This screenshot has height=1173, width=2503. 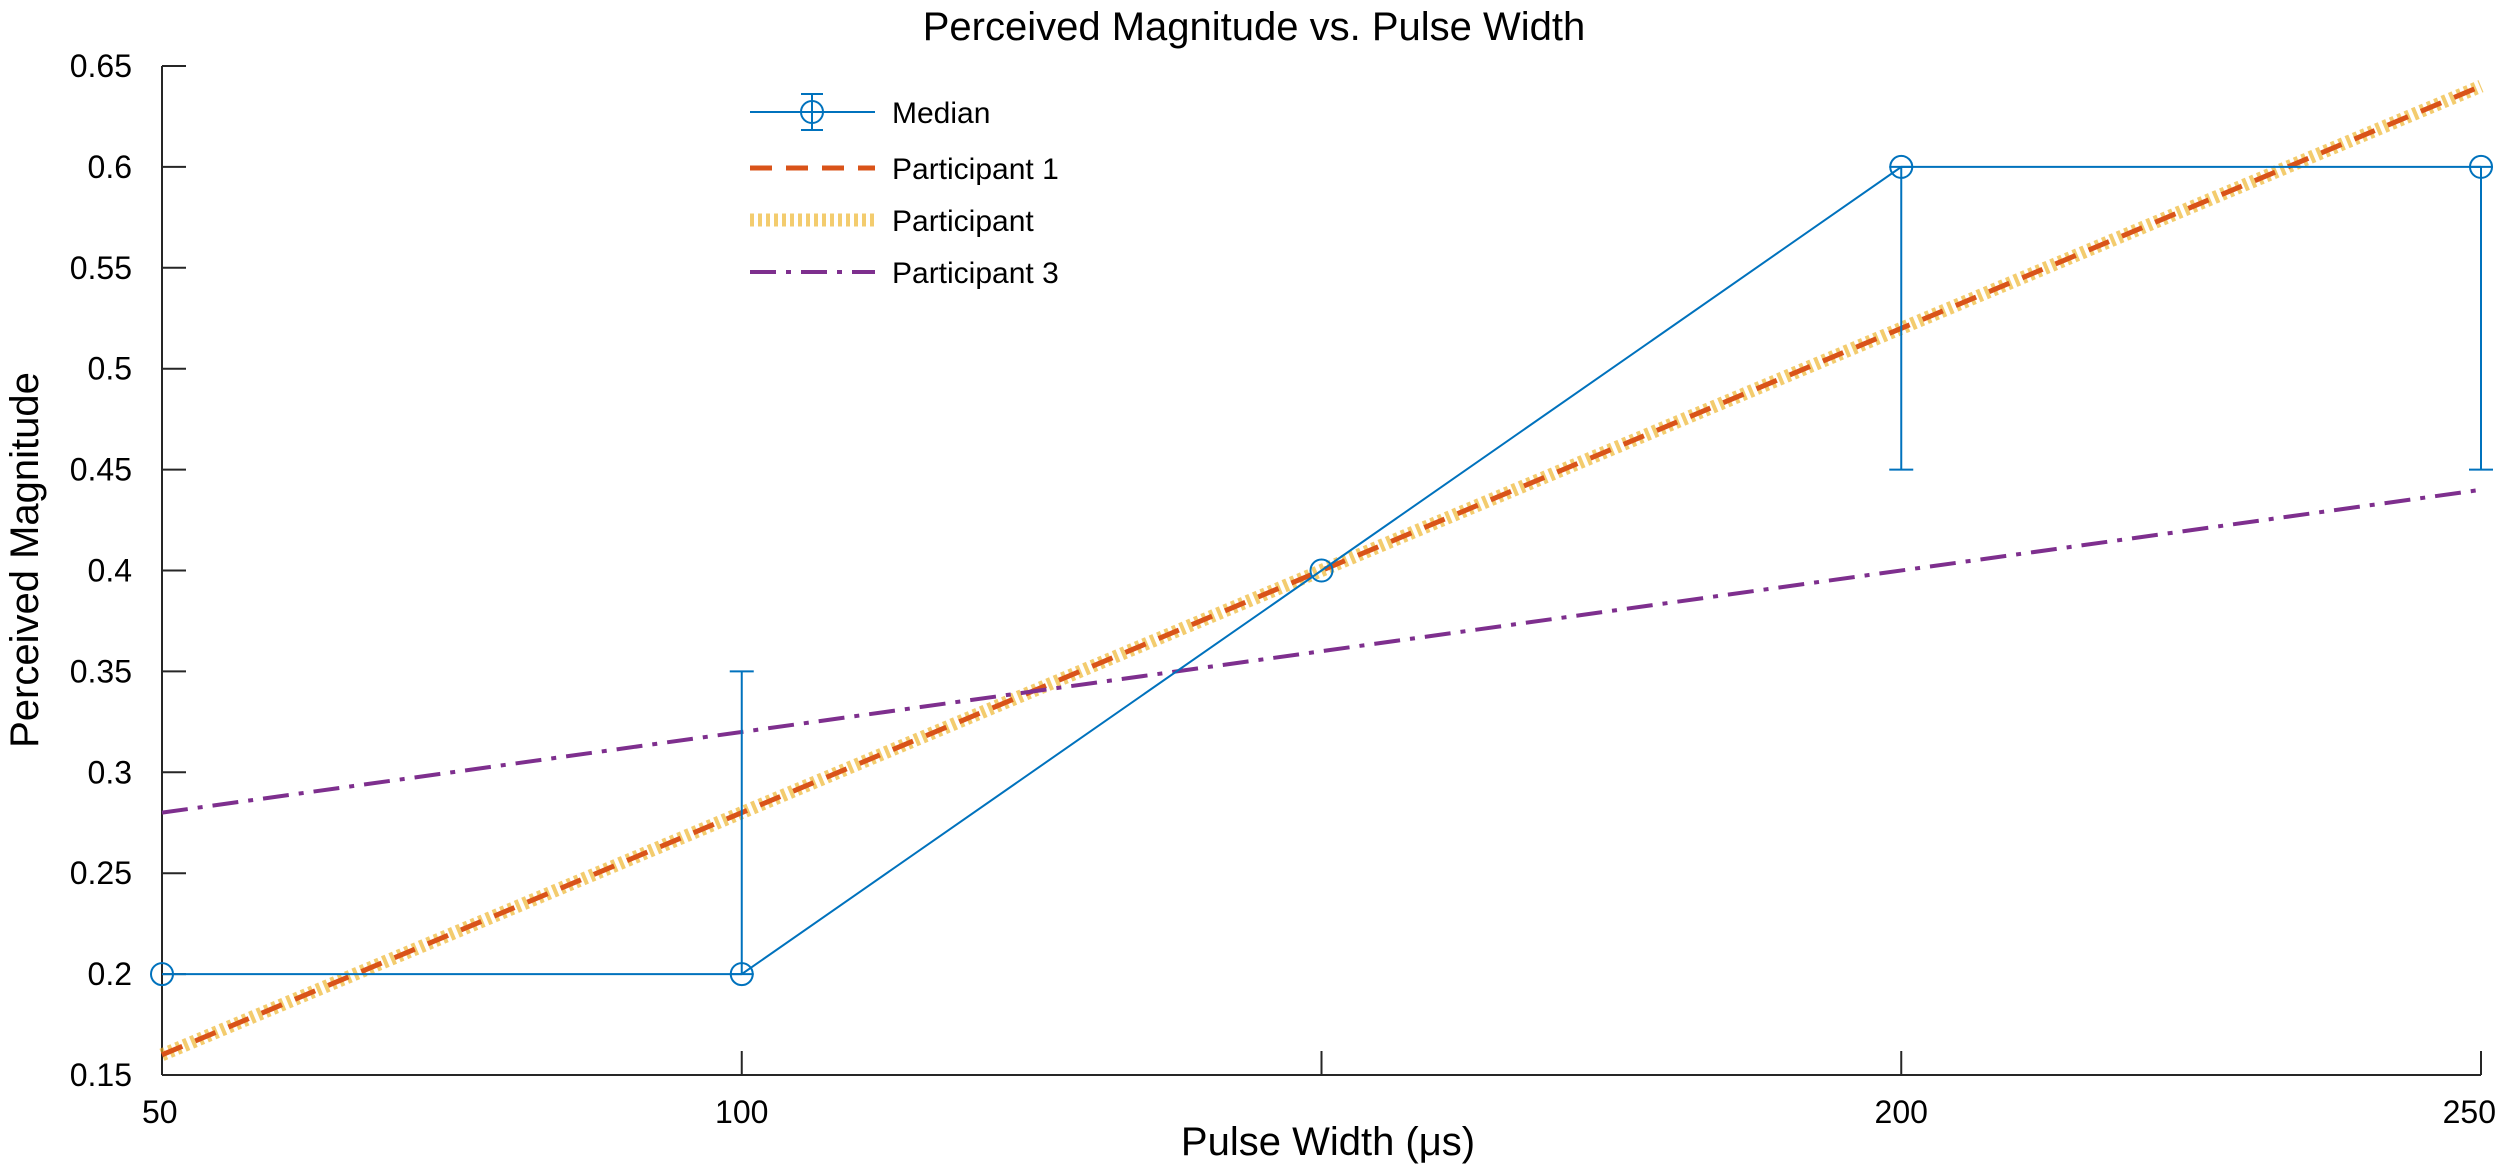 What do you see at coordinates (975, 273) in the screenshot?
I see `legend-label-participant-3: Participant 3` at bounding box center [975, 273].